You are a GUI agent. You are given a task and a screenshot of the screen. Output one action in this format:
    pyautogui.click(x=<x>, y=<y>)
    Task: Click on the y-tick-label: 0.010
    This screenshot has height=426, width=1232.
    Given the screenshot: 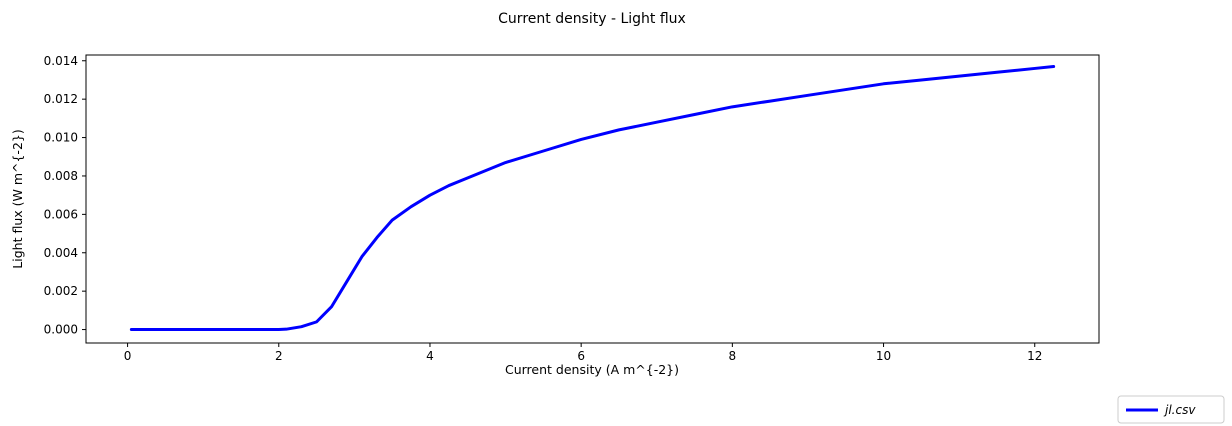 What is the action you would take?
    pyautogui.click(x=61, y=138)
    